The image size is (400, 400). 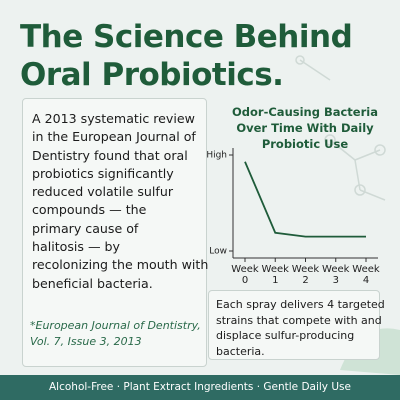 What do you see at coordinates (102, 192) in the screenshot?
I see `body-line: reduced volatile sulfur` at bounding box center [102, 192].